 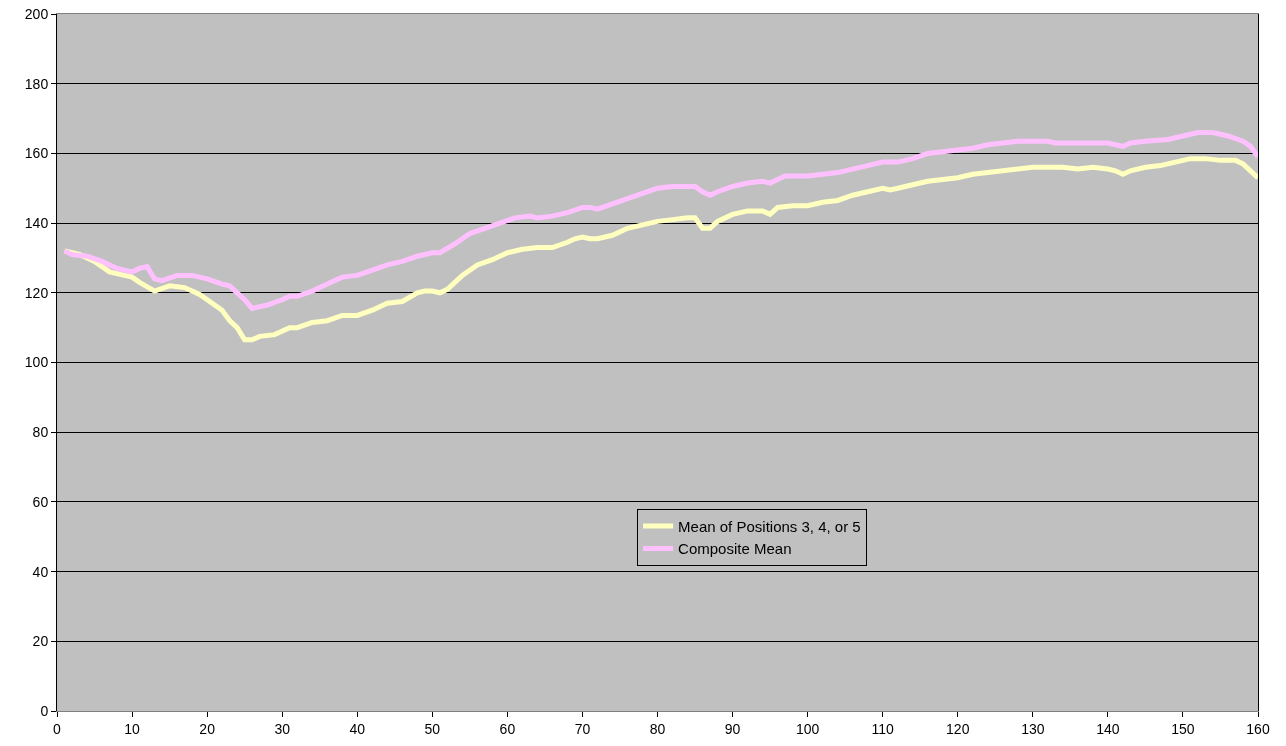 What do you see at coordinates (1033, 728) in the screenshot?
I see `x-tick-label: 130` at bounding box center [1033, 728].